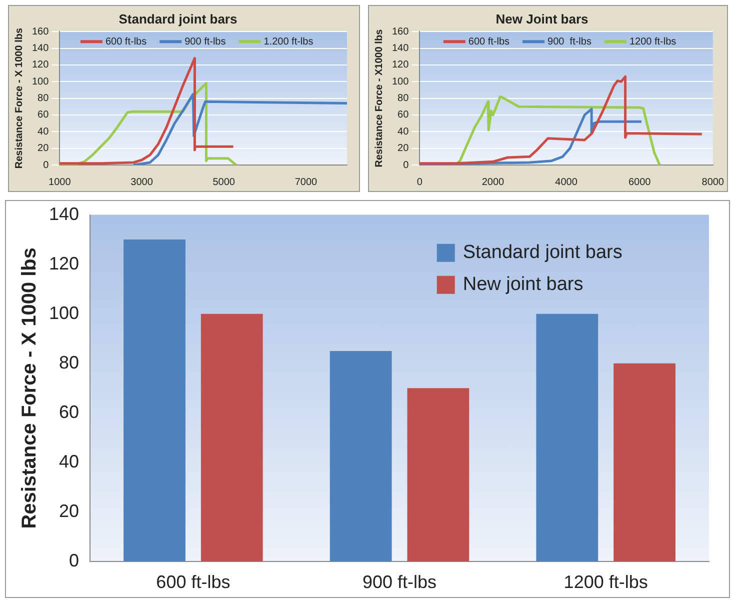 This screenshot has height=603, width=735. Describe the element at coordinates (652, 42) in the screenshot. I see `legend-label: 1200 ft-lbs` at that location.